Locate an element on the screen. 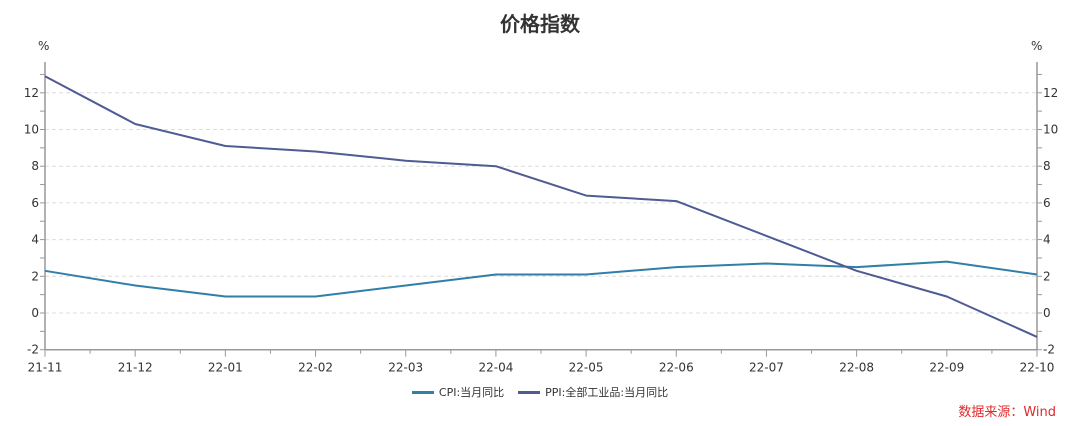 The image size is (1080, 426). y-tick-label-right: 4 is located at coordinates (1047, 240).